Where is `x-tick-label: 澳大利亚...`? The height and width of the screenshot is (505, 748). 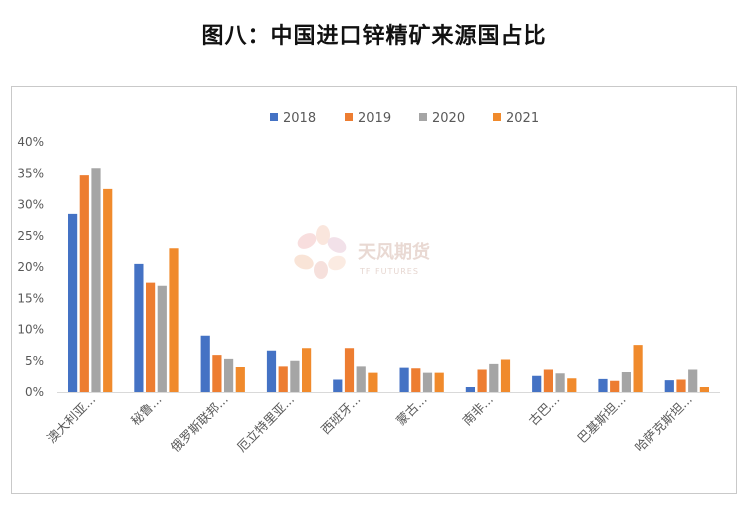
x-tick-label: 澳大利亚... is located at coordinates (71, 419).